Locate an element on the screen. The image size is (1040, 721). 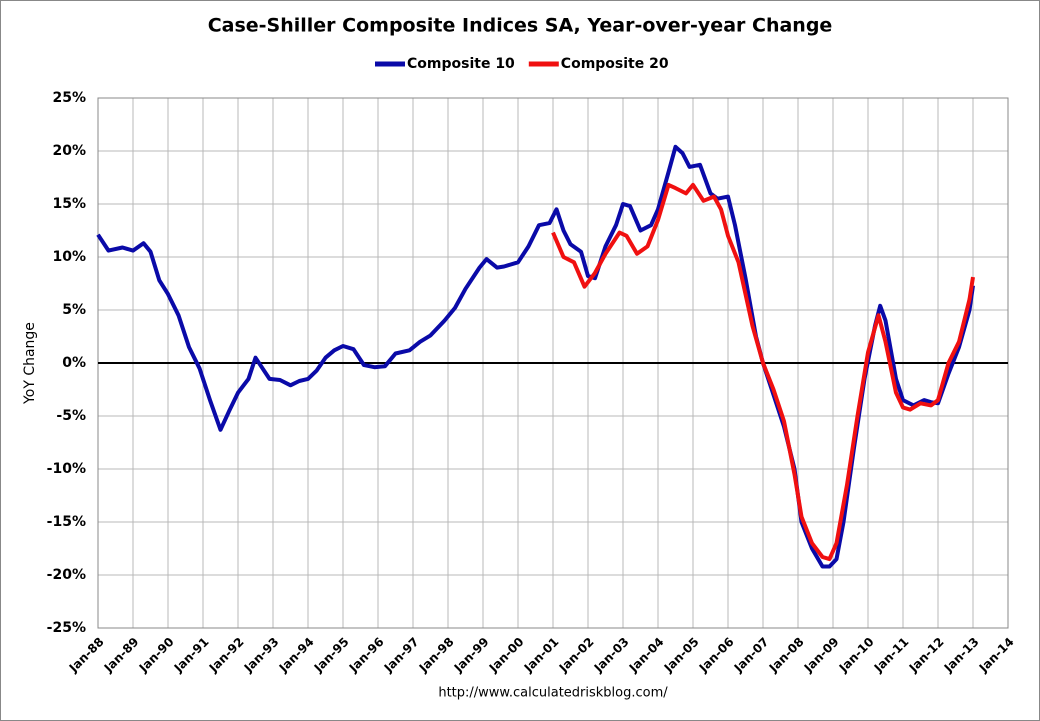
y-tick-label: -25% is located at coordinates (66, 628).